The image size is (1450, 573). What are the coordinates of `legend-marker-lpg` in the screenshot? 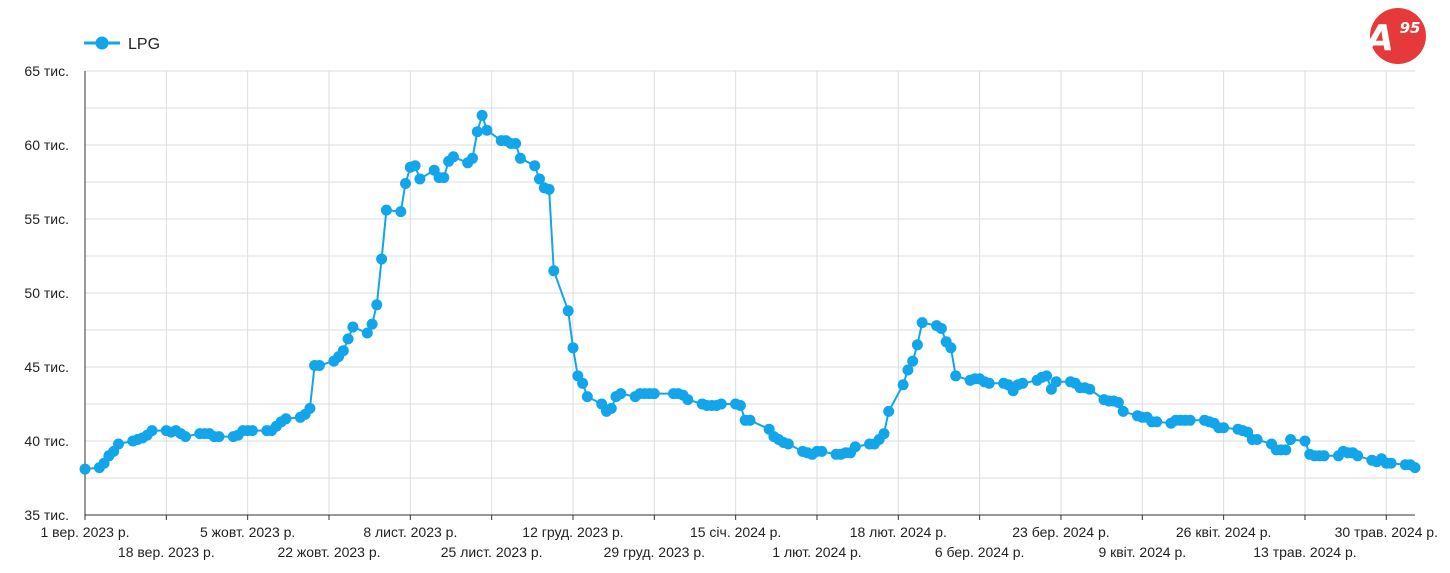 It's located at (102, 43).